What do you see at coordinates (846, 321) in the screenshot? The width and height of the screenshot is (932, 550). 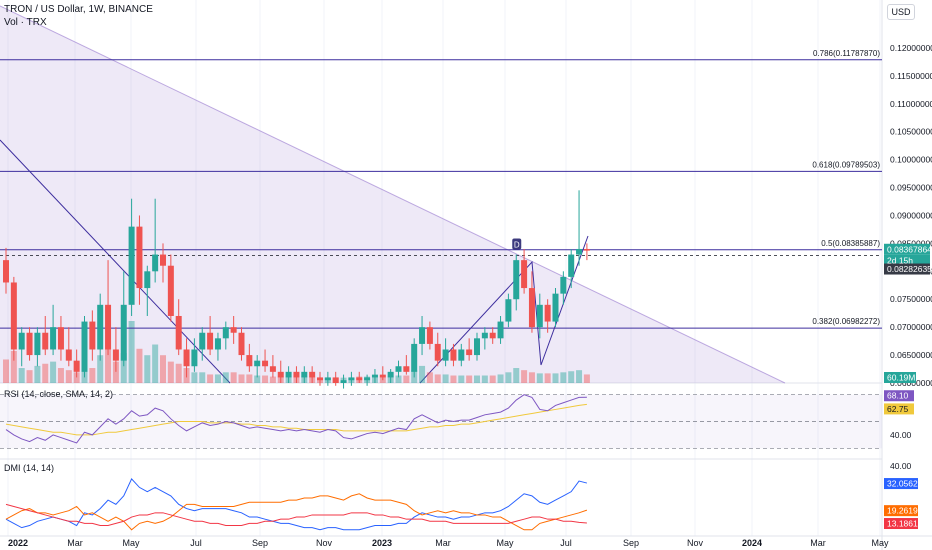 I see `fib-label: 0.382(0.06982272)` at bounding box center [846, 321].